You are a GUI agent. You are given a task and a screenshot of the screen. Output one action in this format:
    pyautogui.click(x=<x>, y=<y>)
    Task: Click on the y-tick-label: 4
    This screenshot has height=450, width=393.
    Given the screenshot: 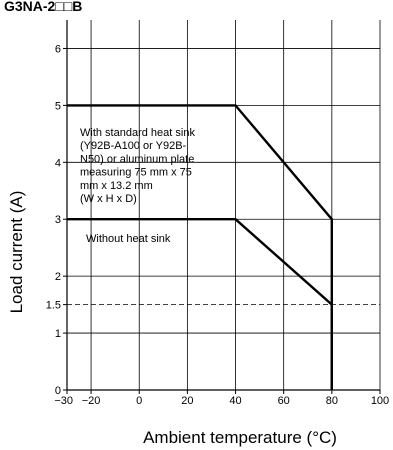 What is the action you would take?
    pyautogui.click(x=58, y=163)
    